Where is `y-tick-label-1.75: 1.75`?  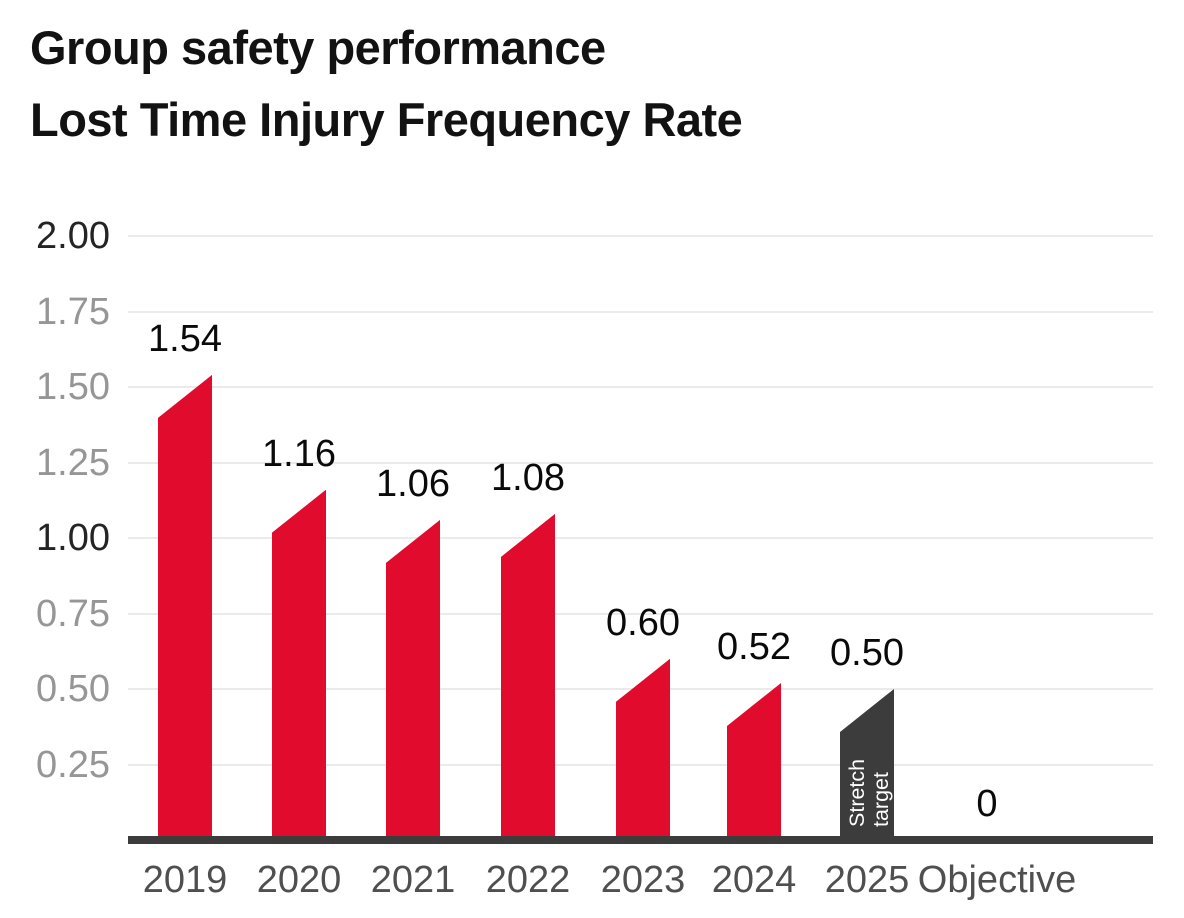 y-tick-label-1.75: 1.75 is located at coordinates (73, 311).